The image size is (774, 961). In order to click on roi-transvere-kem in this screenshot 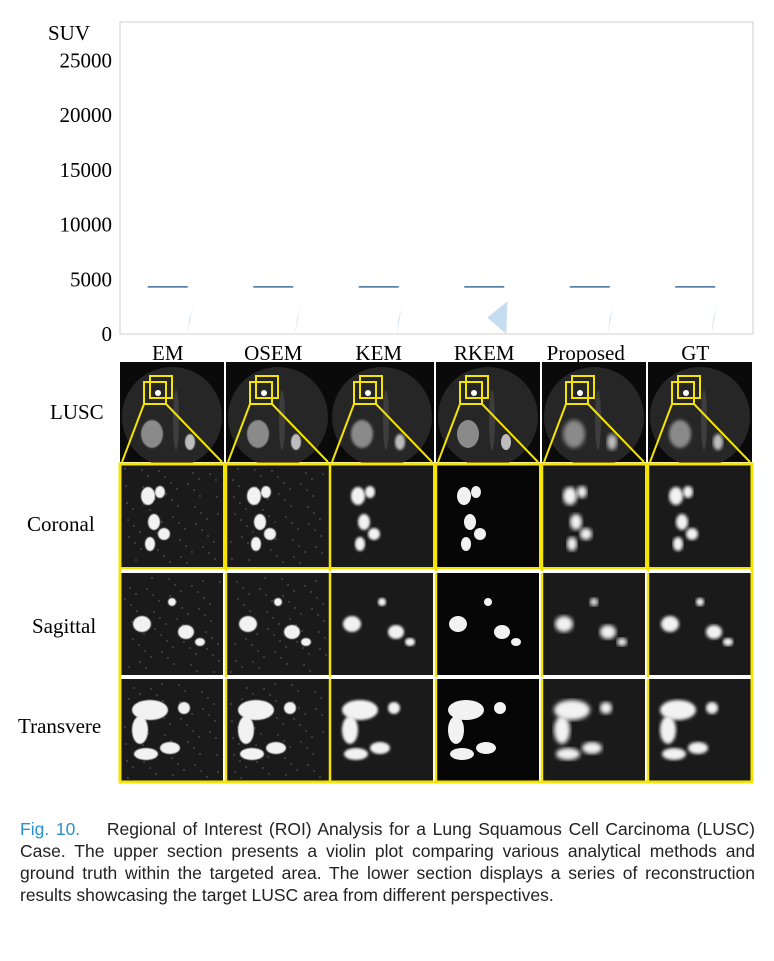, I will do `click(382, 730)`.